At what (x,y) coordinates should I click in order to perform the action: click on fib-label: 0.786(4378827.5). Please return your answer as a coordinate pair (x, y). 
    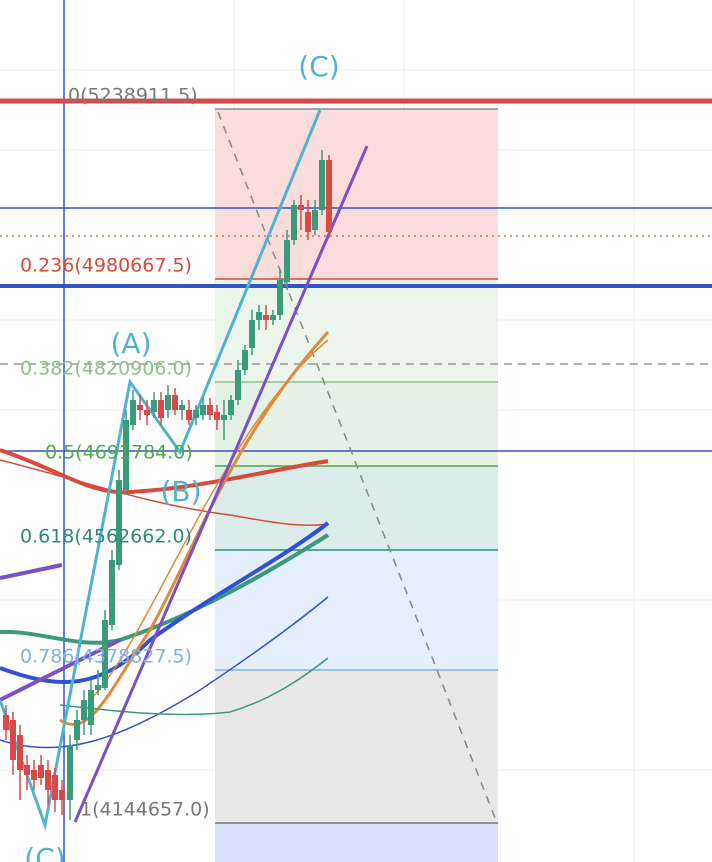
    Looking at the image, I should click on (106, 657).